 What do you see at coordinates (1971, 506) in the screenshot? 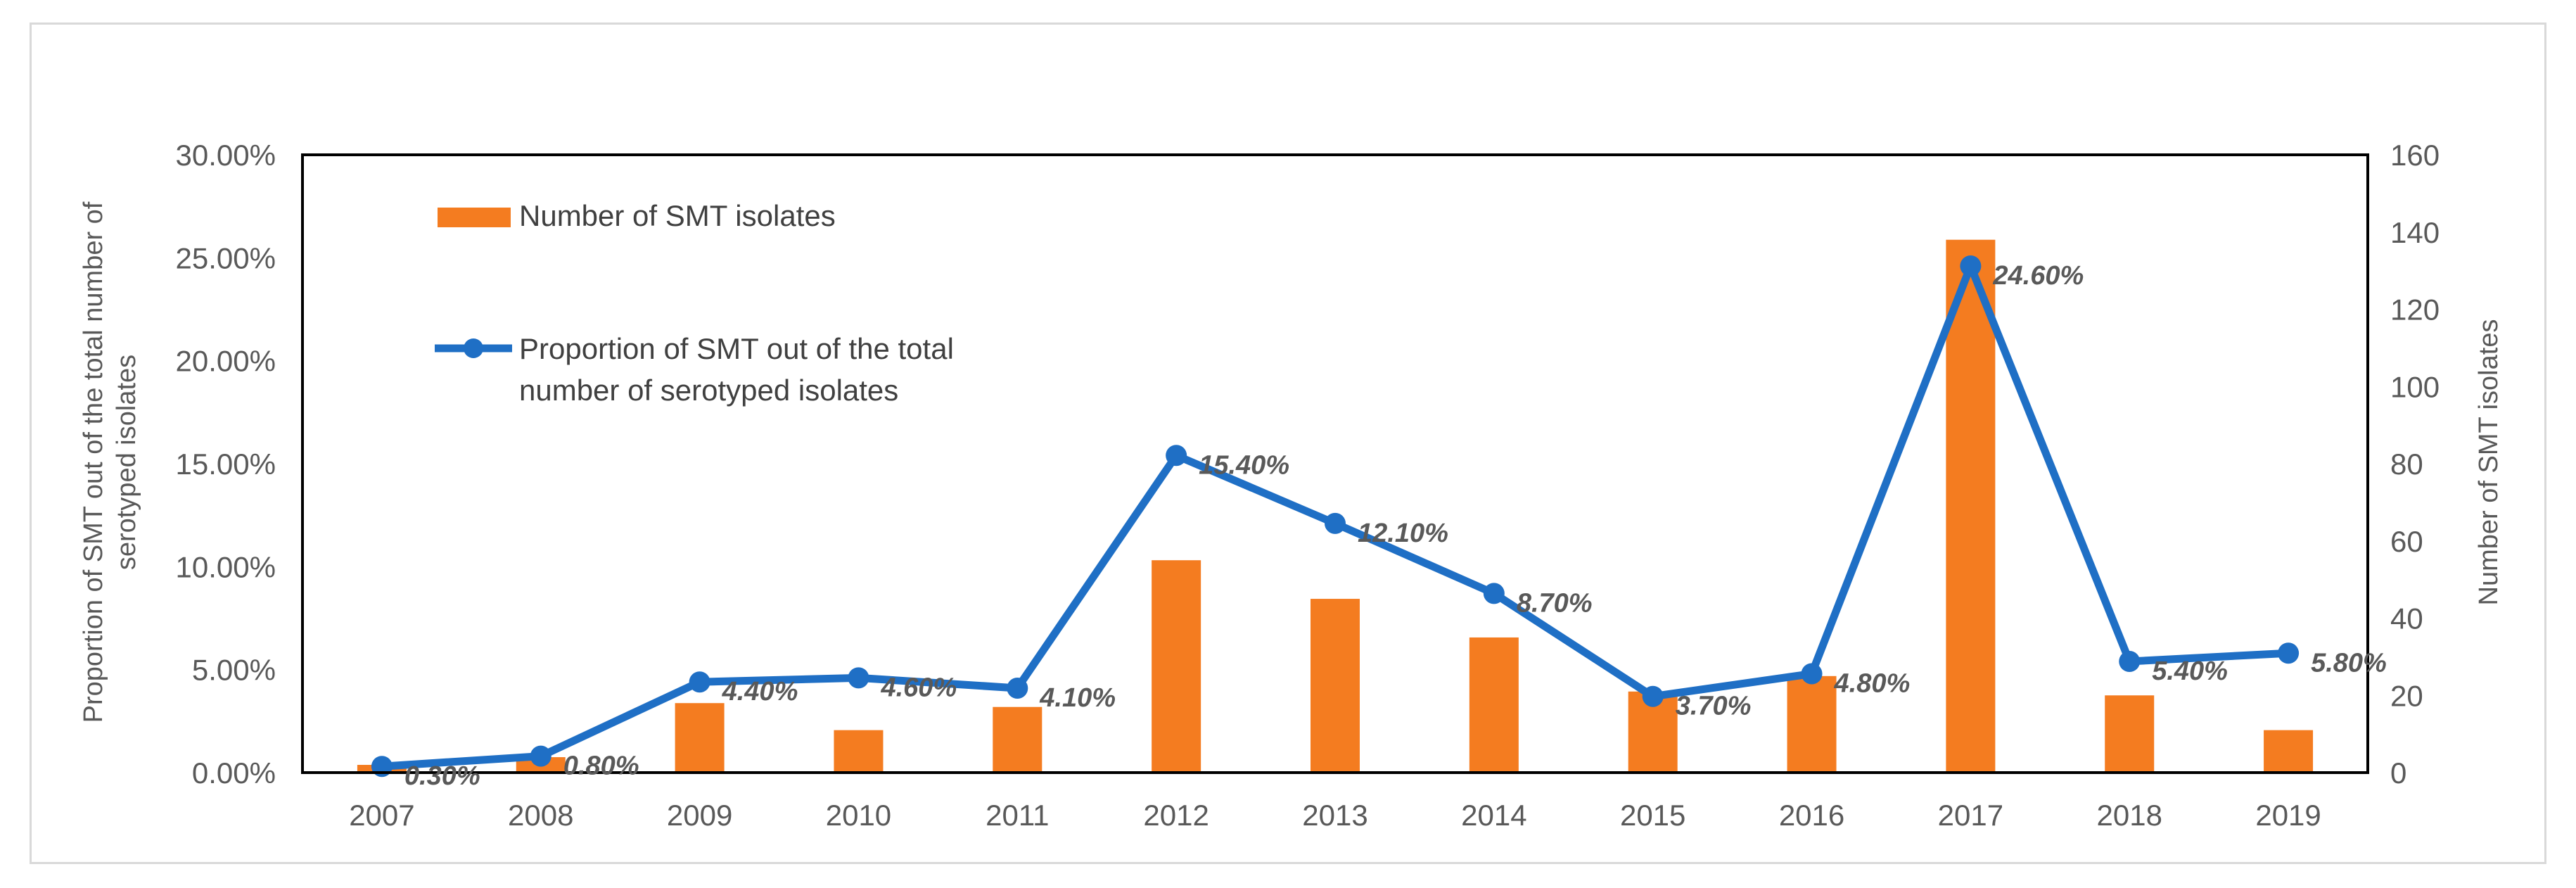
I see `bar-2017` at bounding box center [1971, 506].